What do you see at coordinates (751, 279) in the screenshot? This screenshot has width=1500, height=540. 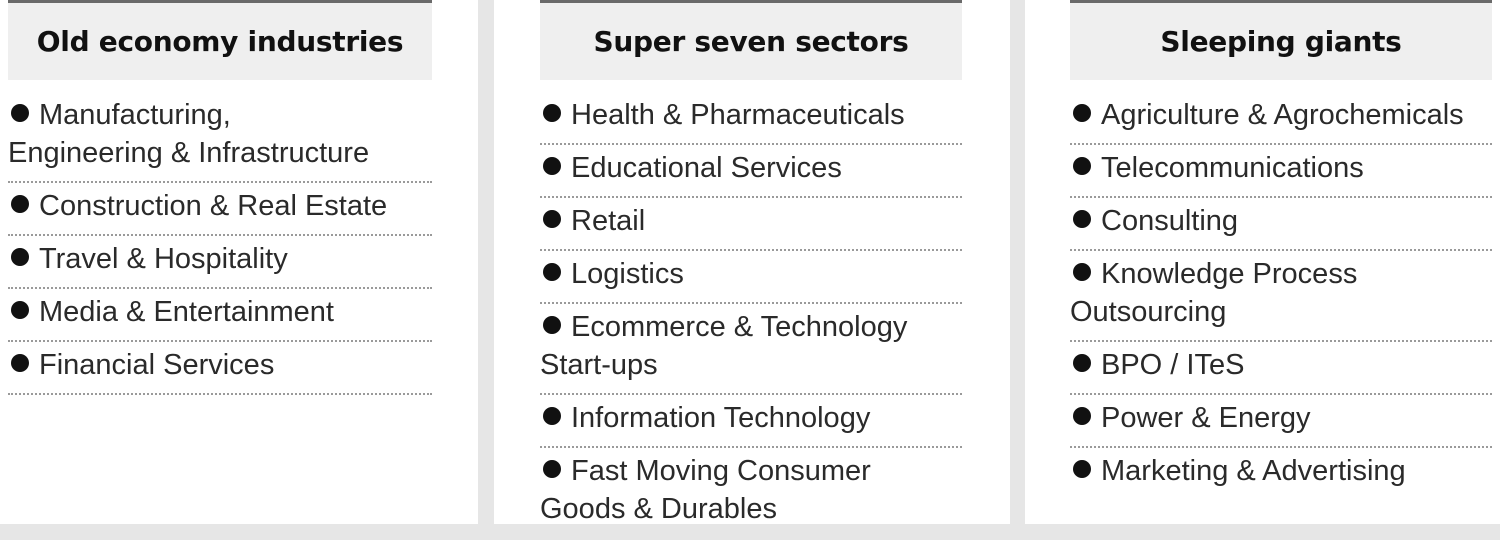 I see `list-item: Logistics` at bounding box center [751, 279].